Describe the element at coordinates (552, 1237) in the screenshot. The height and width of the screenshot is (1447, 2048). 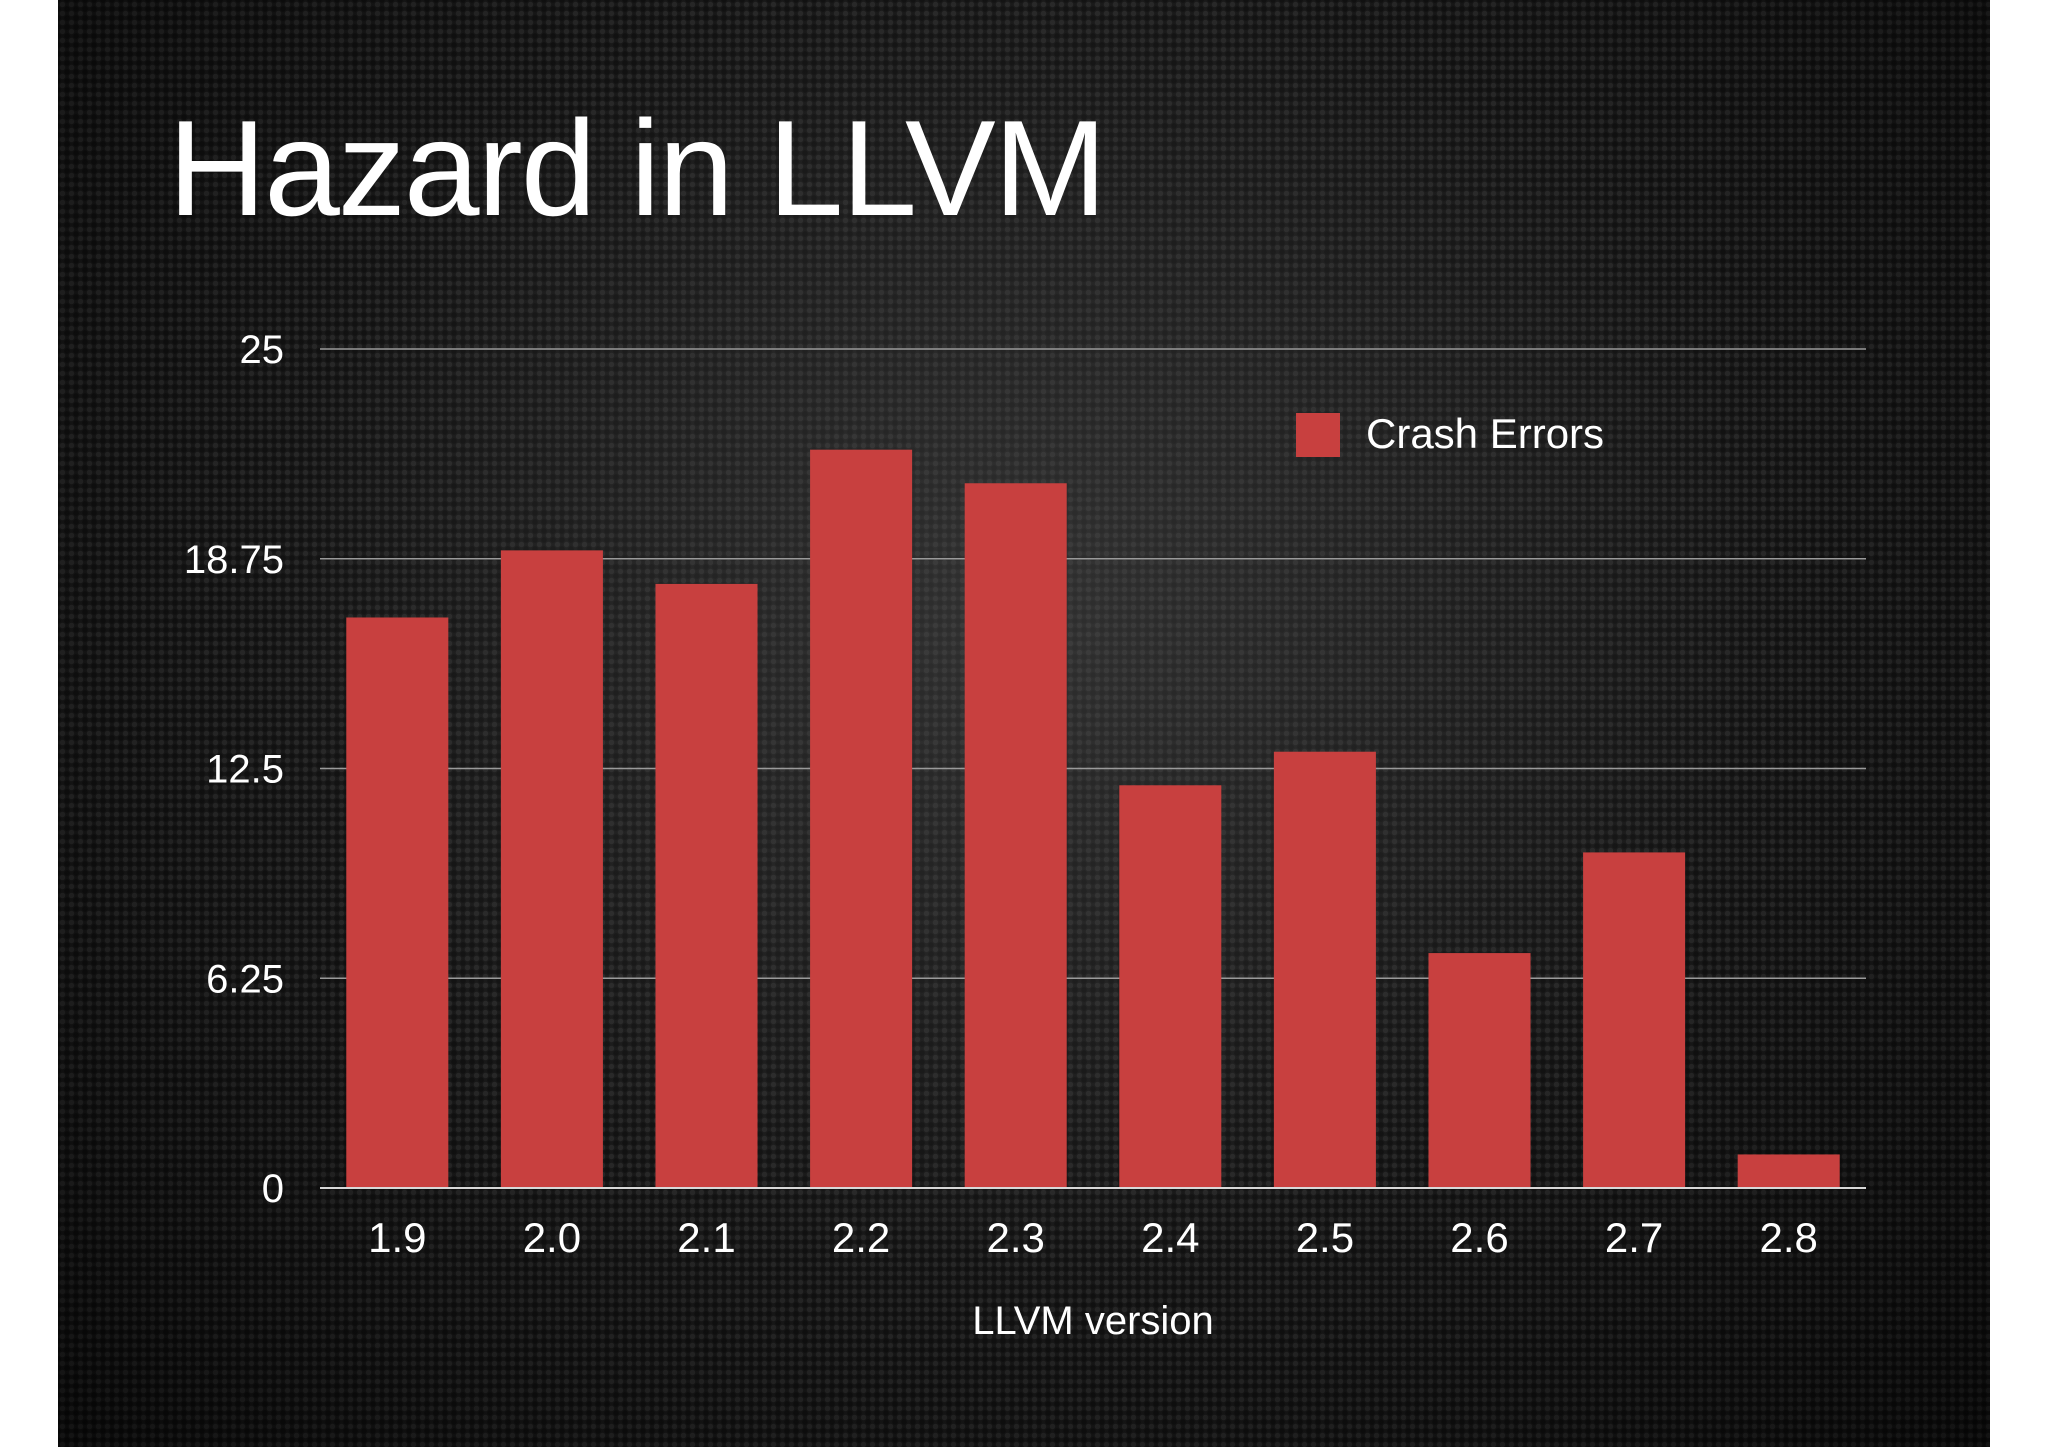
I see `x-tick-label: 2.0` at that location.